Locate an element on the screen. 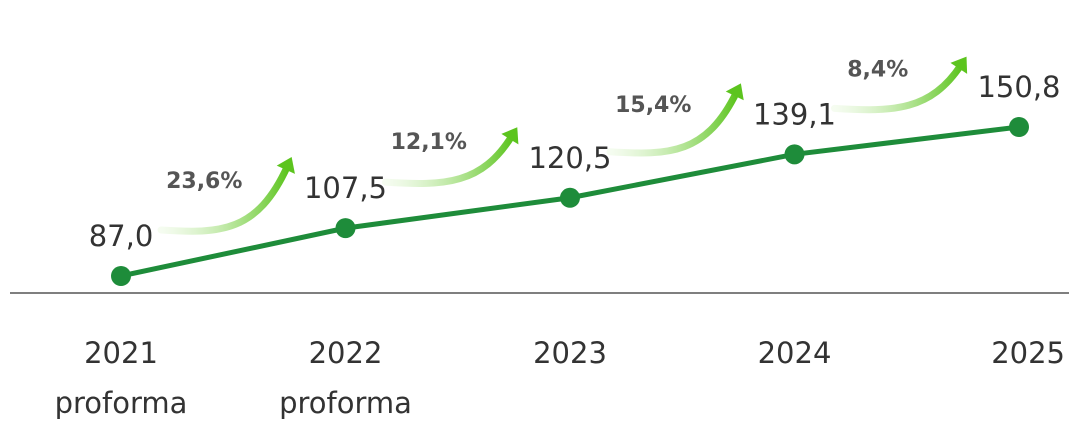 The width and height of the screenshot is (1069, 424). value-label: 107,5 is located at coordinates (345, 188).